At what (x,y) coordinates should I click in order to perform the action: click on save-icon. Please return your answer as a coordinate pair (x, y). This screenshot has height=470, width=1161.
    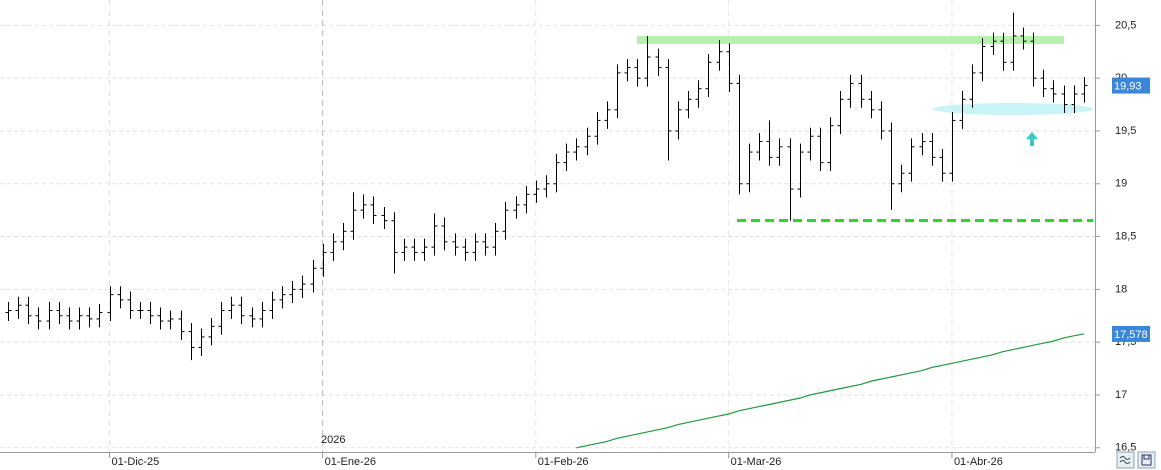
    Looking at the image, I should click on (1146, 460).